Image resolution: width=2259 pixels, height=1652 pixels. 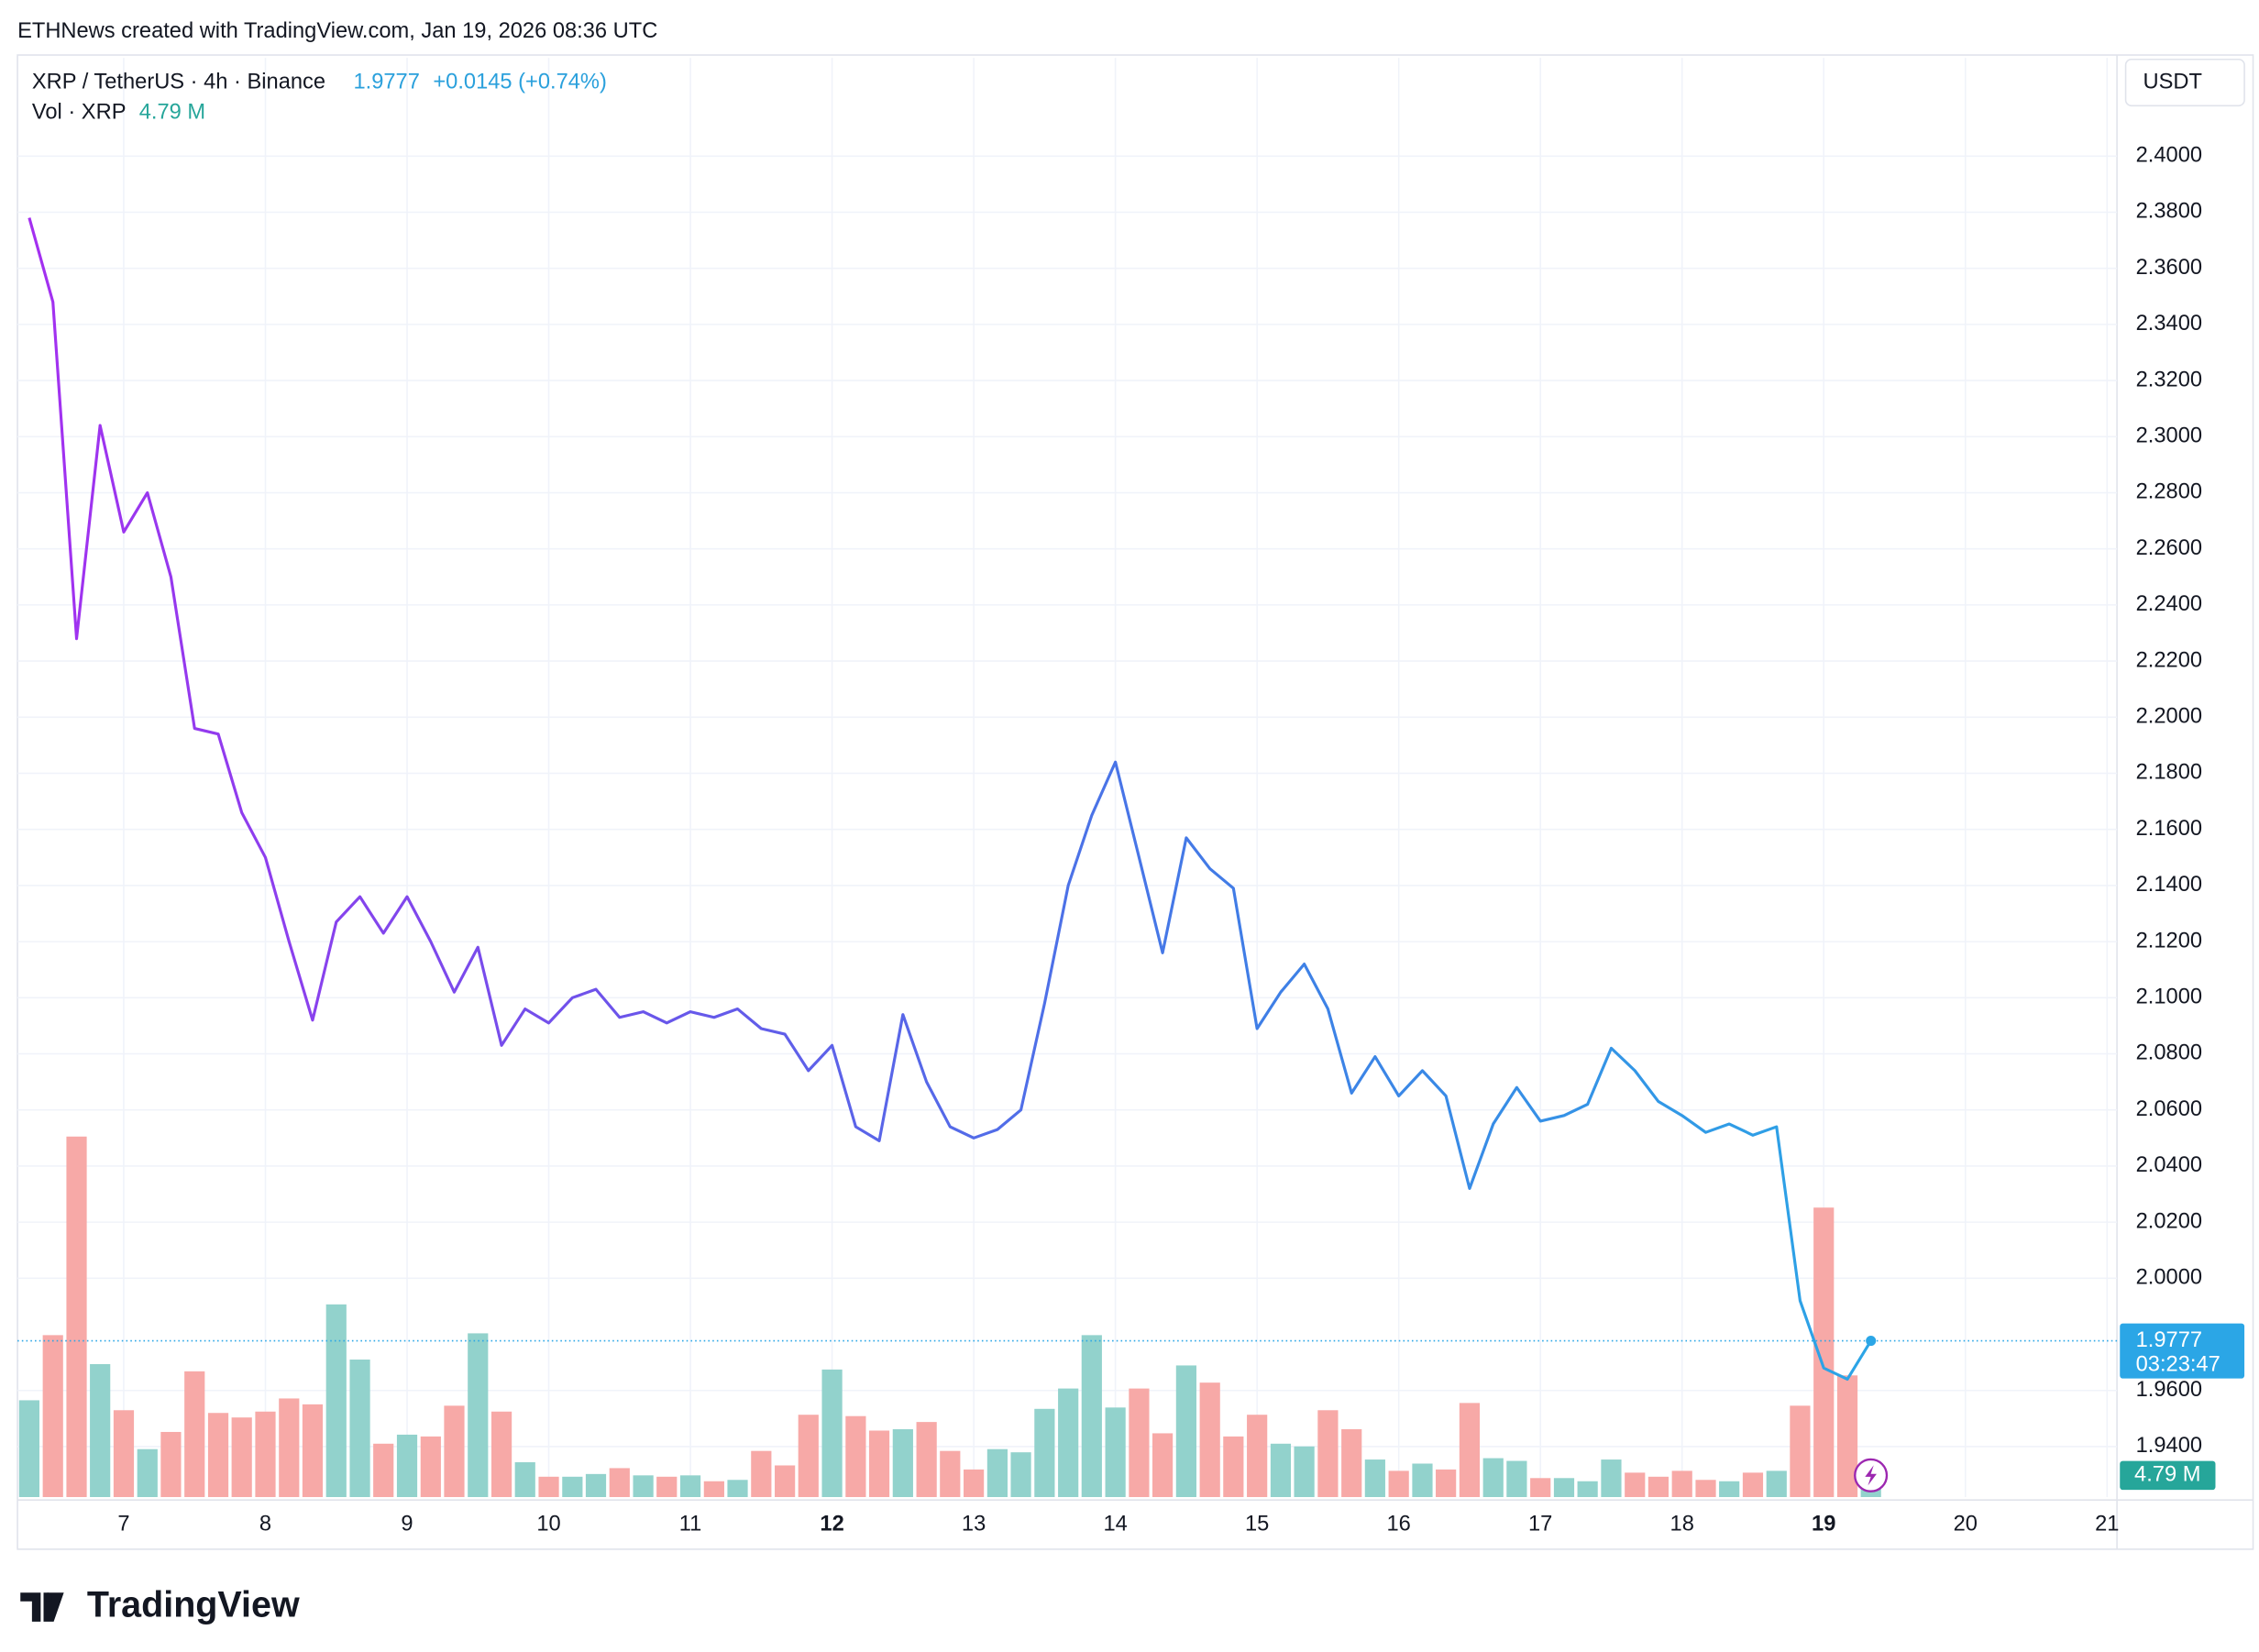 What do you see at coordinates (2169, 548) in the screenshot?
I see `y-tick-label: 2.2600` at bounding box center [2169, 548].